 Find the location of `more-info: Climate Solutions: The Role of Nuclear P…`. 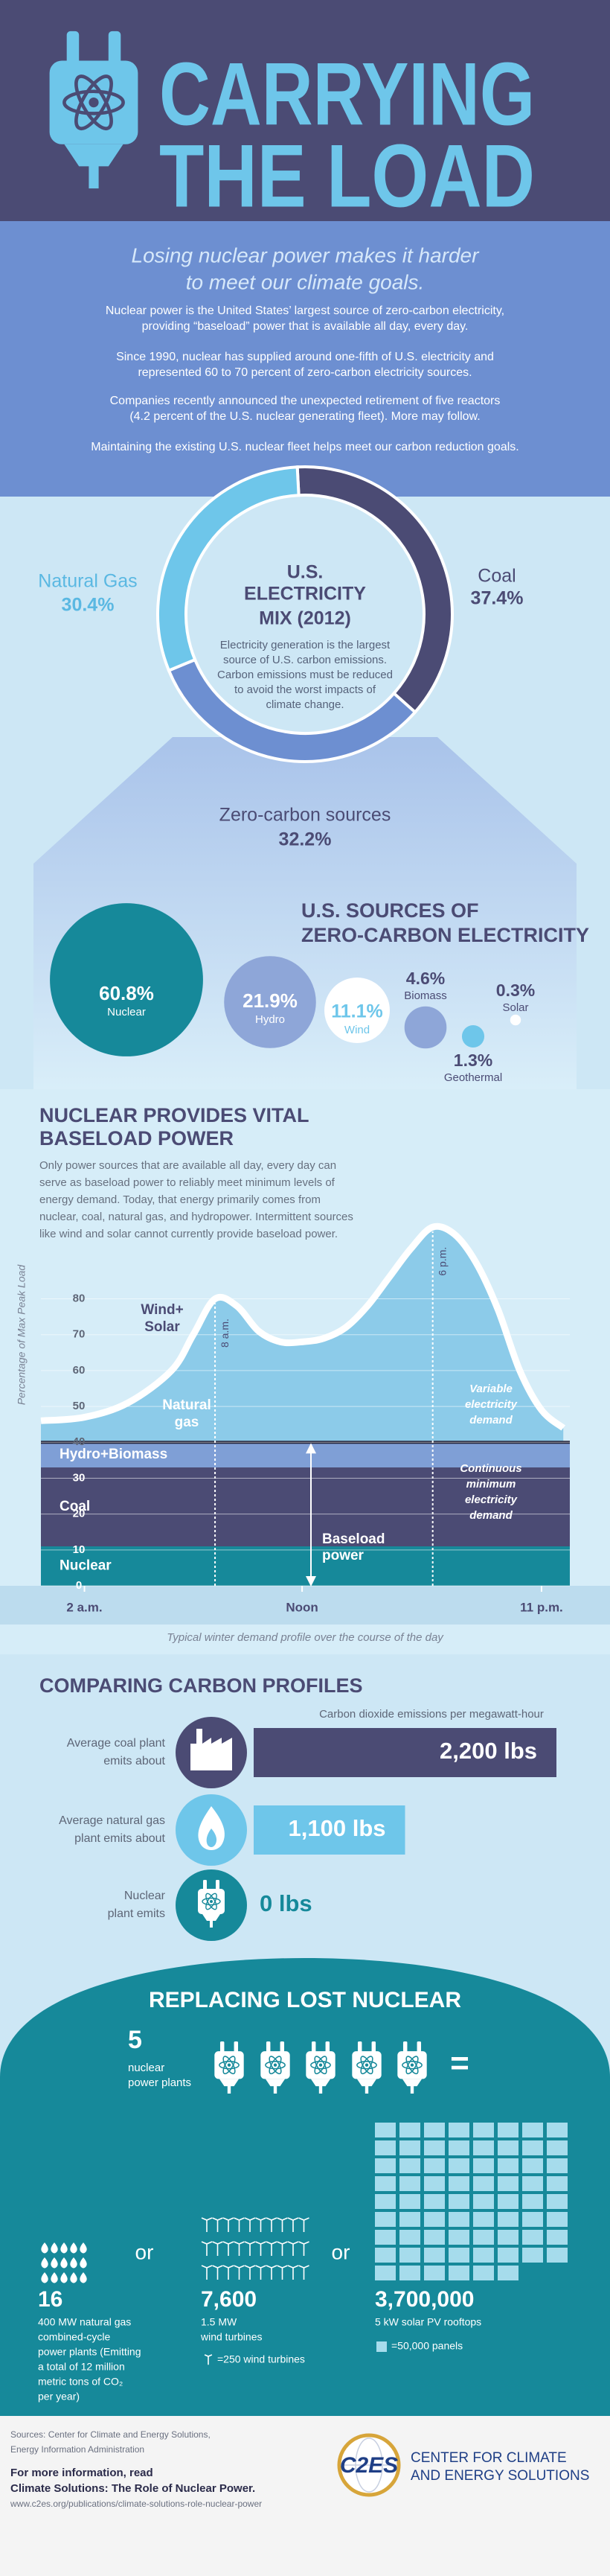

more-info: Climate Solutions: The Role of Nuclear P… is located at coordinates (132, 2488).